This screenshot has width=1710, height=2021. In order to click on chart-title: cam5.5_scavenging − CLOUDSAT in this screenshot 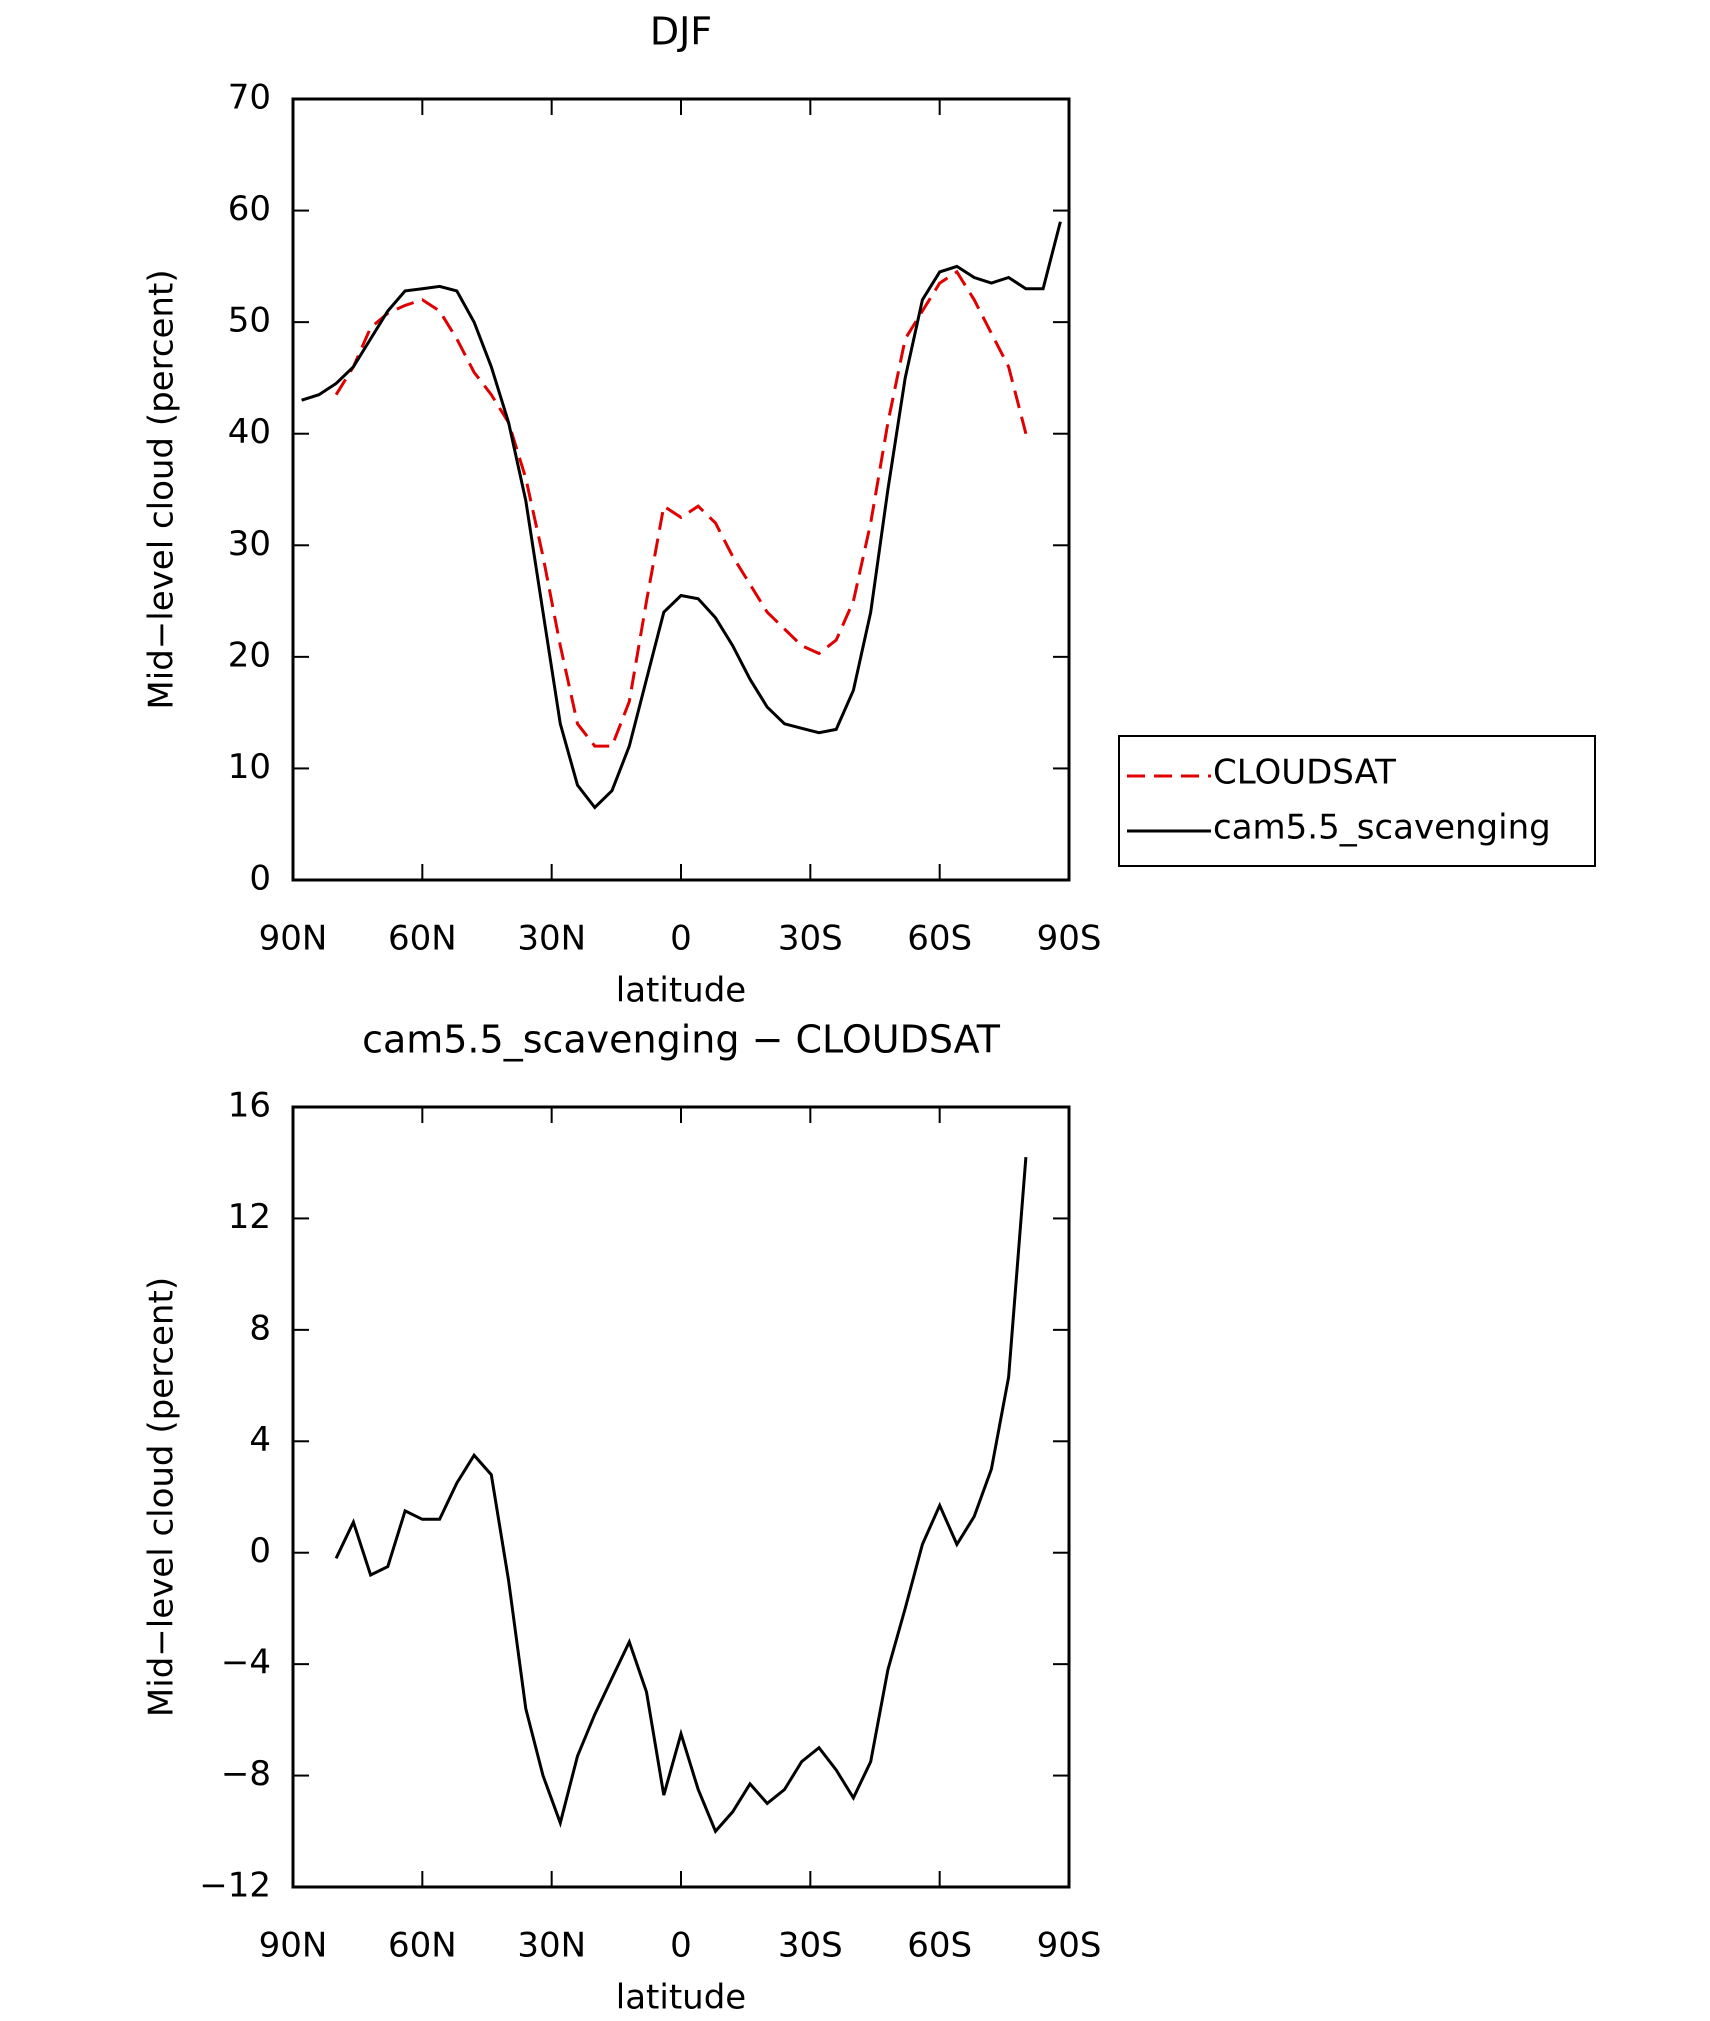, I will do `click(681, 1040)`.